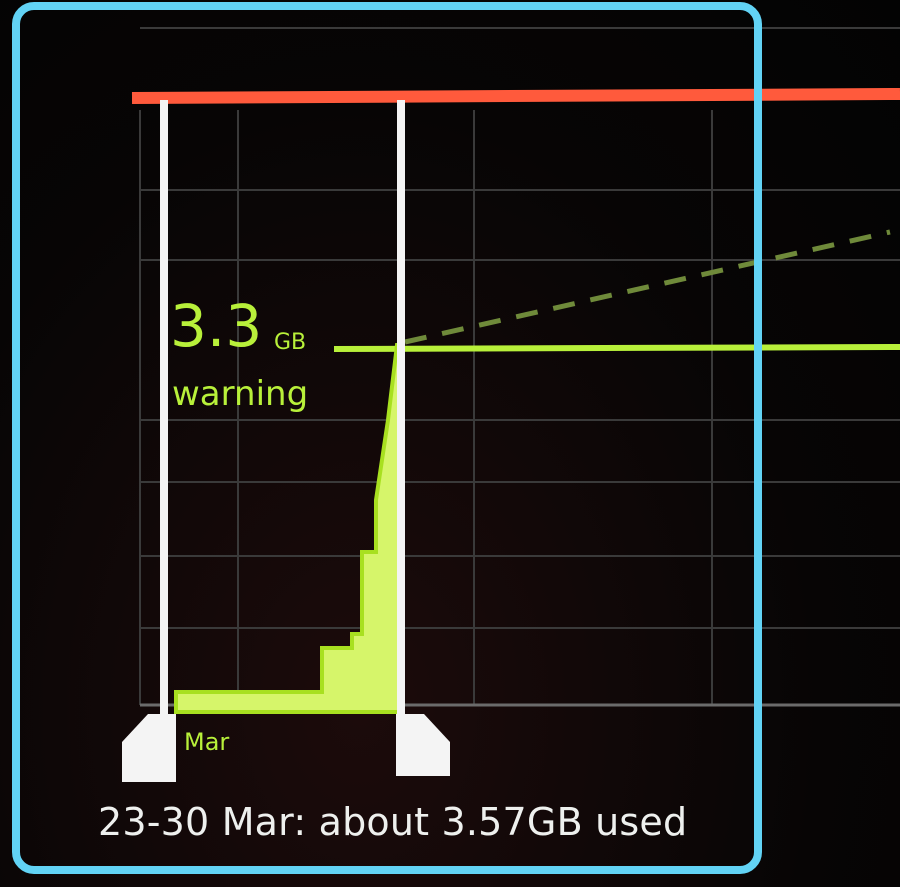  What do you see at coordinates (423, 745) in the screenshot?
I see `range-end-handle-icon` at bounding box center [423, 745].